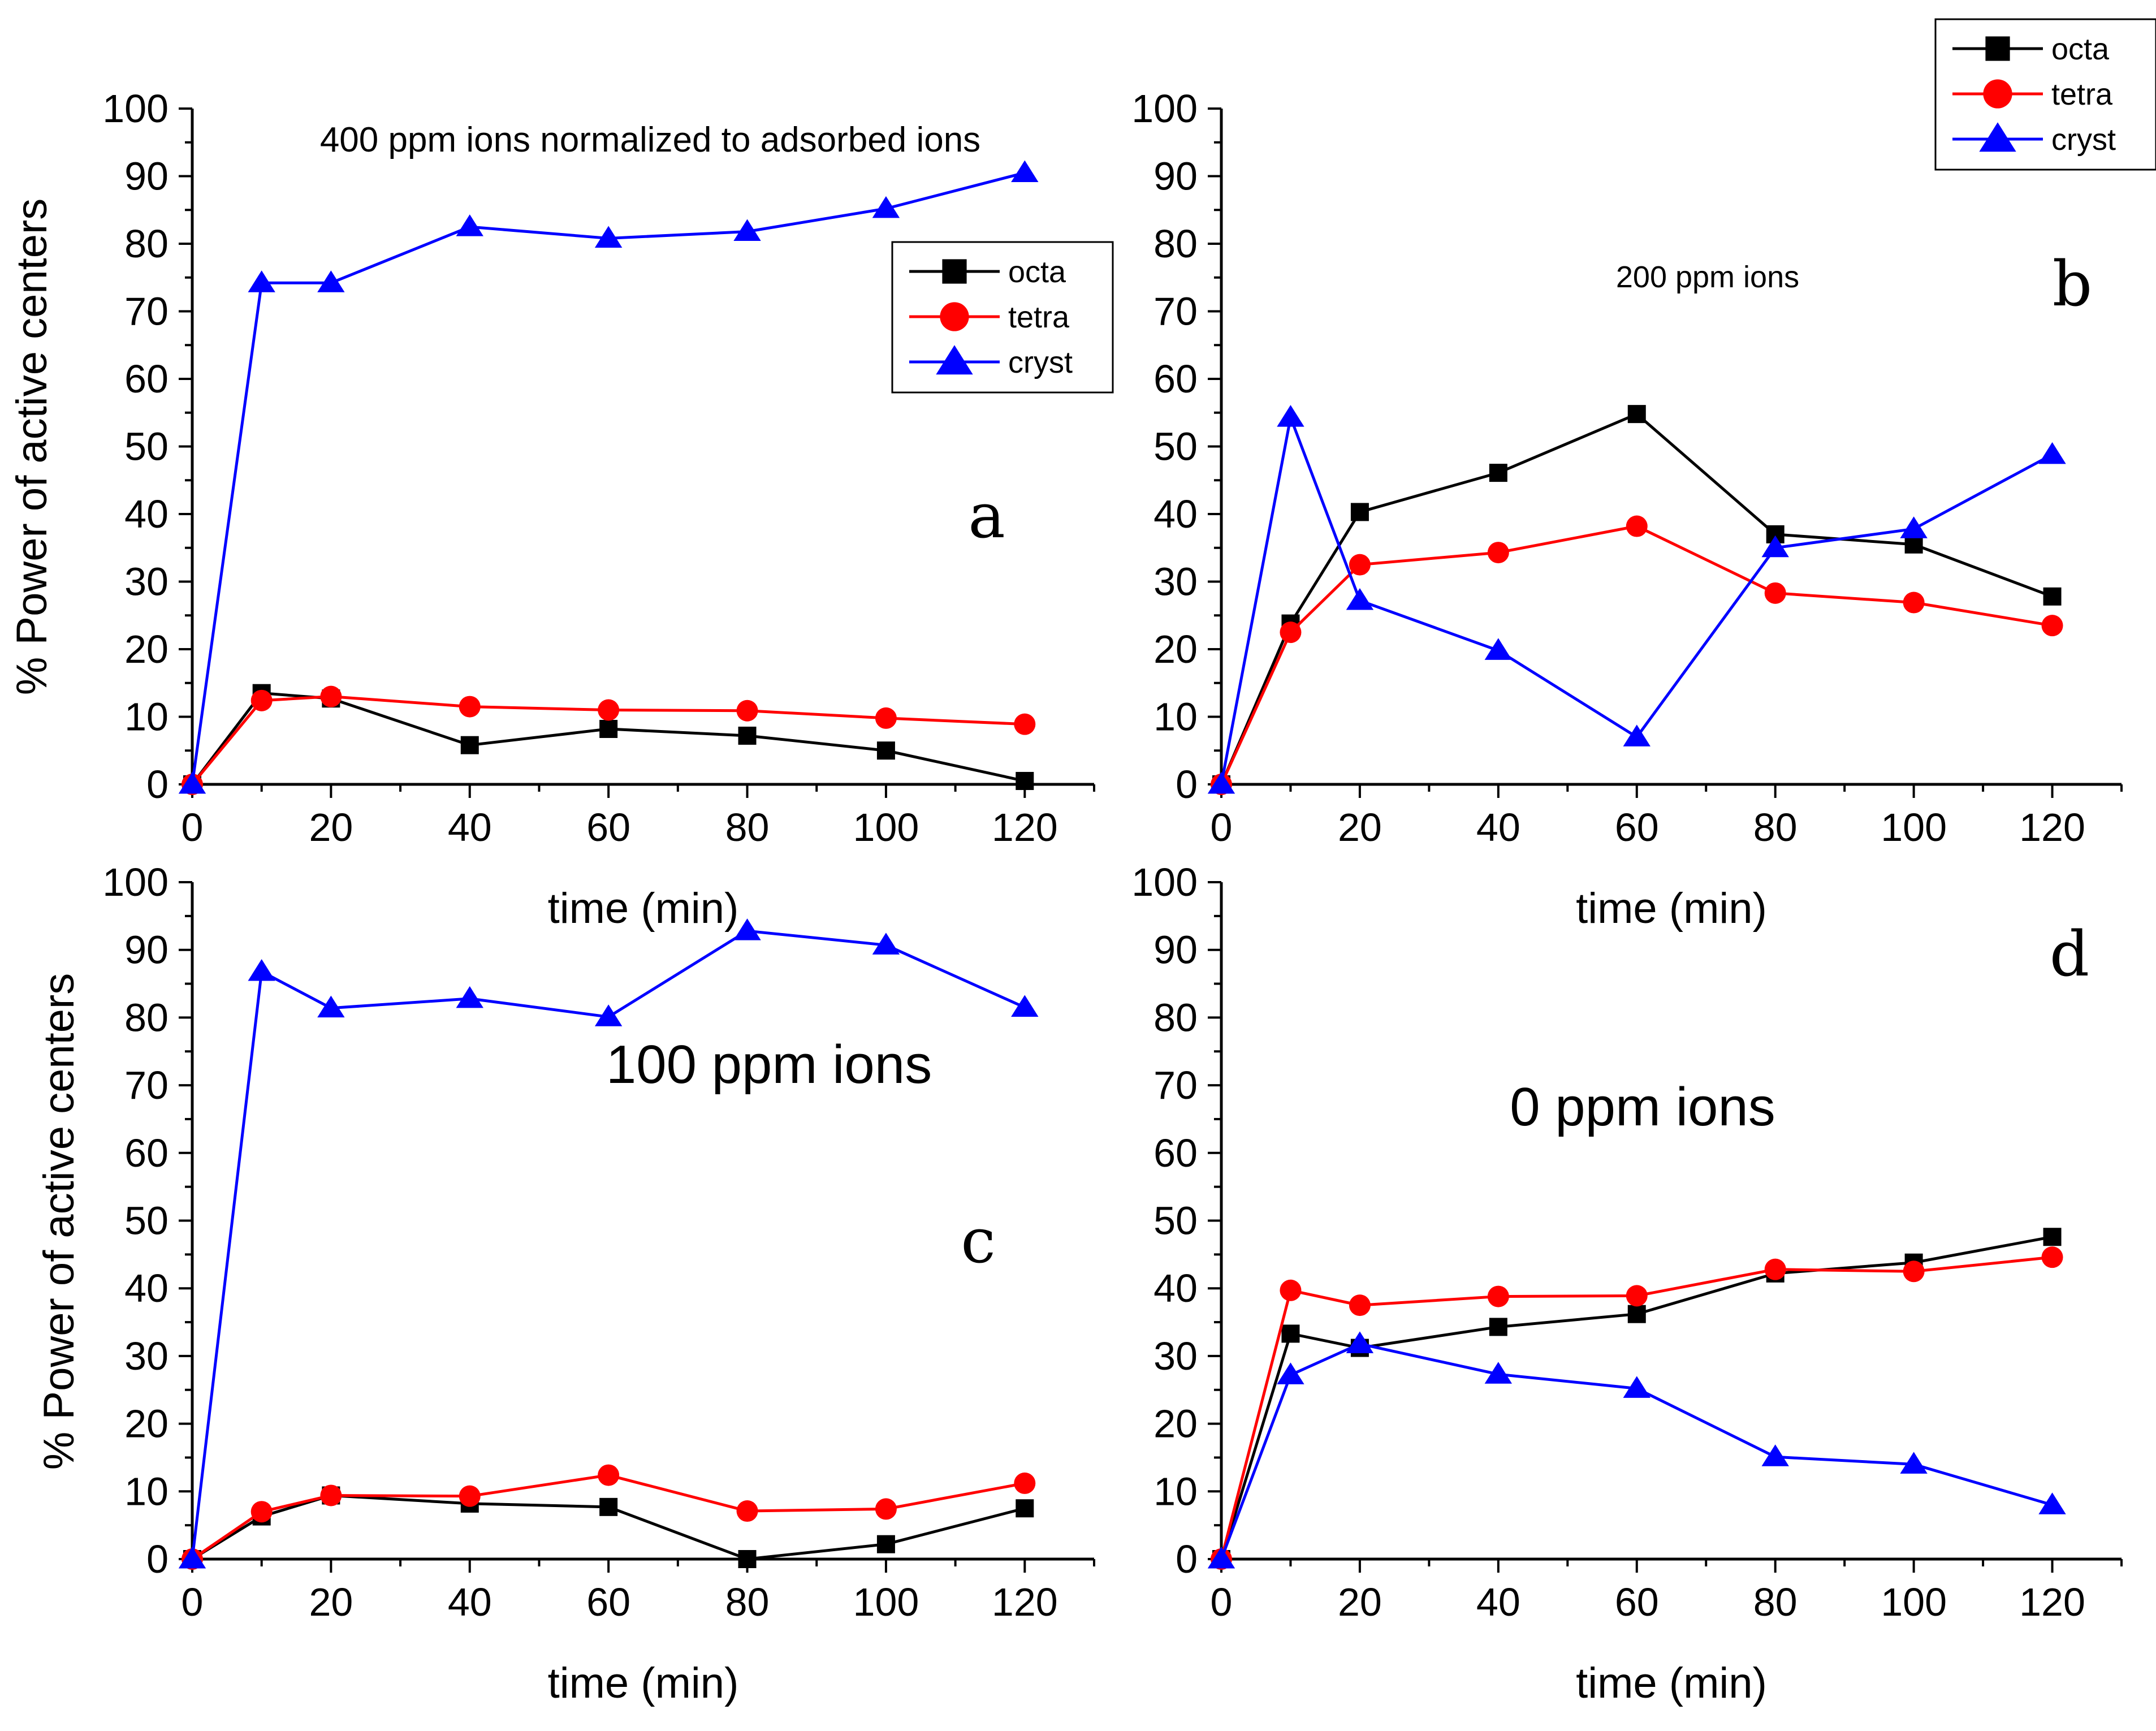 The width and height of the screenshot is (2156, 1731). What do you see at coordinates (643, 909) in the screenshot?
I see `x-axis-title: time (min)` at bounding box center [643, 909].